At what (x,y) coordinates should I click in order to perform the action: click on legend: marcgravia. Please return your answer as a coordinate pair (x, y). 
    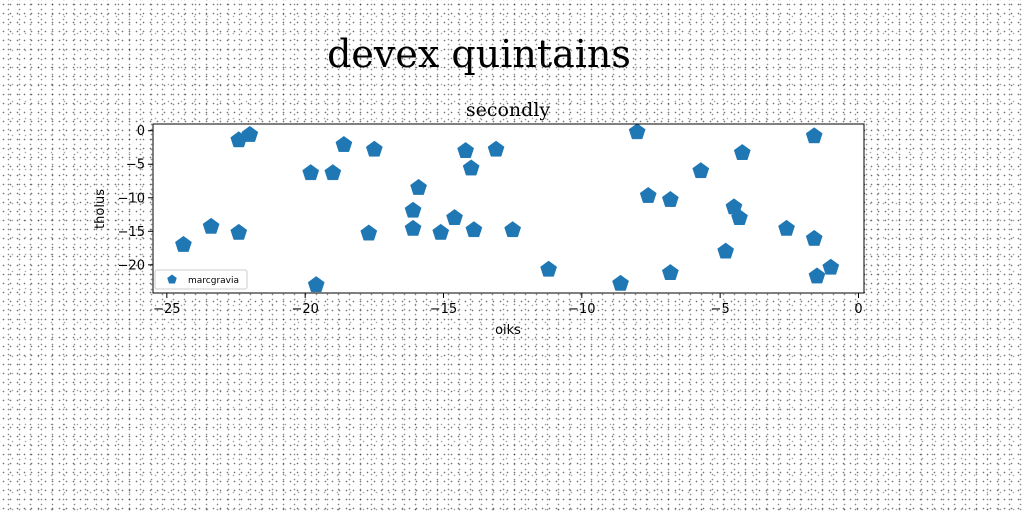
    Looking at the image, I should click on (201, 279).